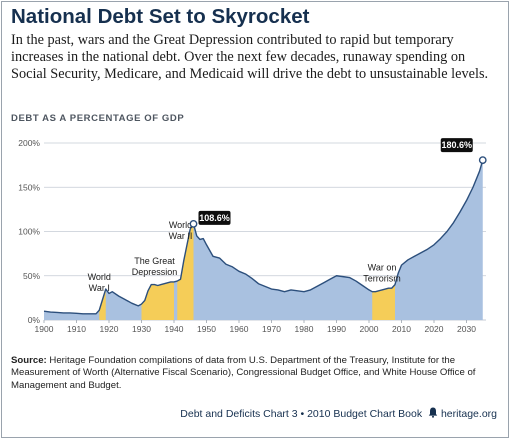 Image resolution: width=512 pixels, height=441 pixels. I want to click on y-axis-caption: DEBT AS A PERCENTAGE OF GDP, so click(98, 118).